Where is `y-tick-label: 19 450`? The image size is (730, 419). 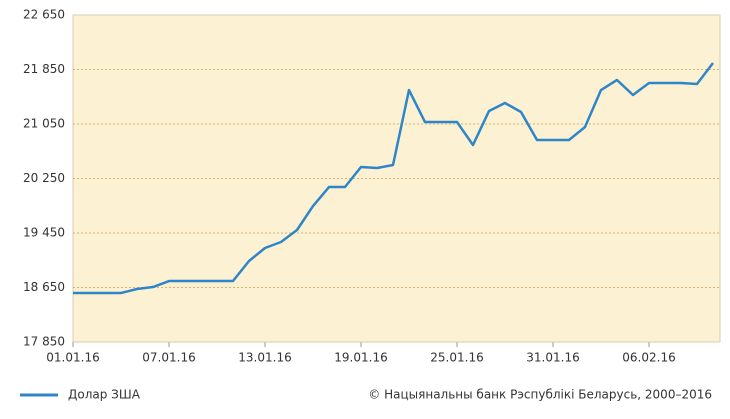 y-tick-label: 19 450 is located at coordinates (44, 233).